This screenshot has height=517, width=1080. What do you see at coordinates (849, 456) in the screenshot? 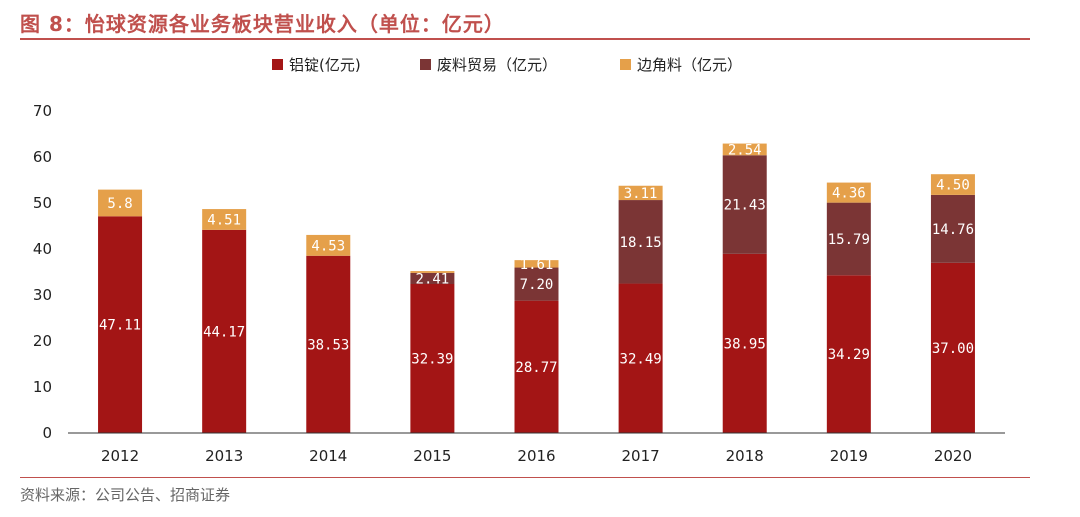
I see `x-tick-label: 2019` at bounding box center [849, 456].